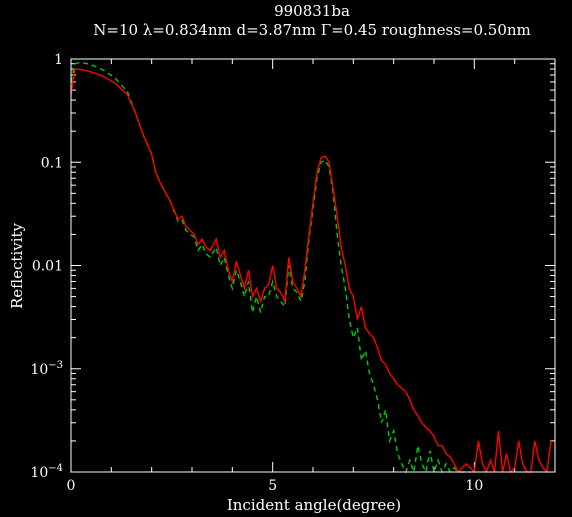 This screenshot has width=572, height=517. I want to click on x-tick-label: 0, so click(71, 486).